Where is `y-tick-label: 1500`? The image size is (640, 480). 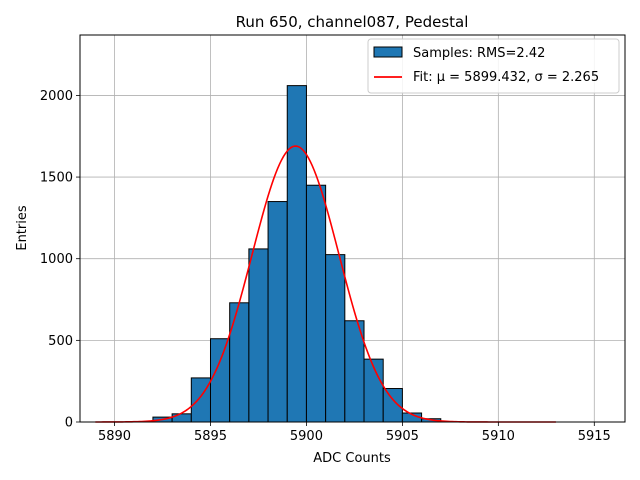
y-tick-label: 1500 is located at coordinates (56, 178).